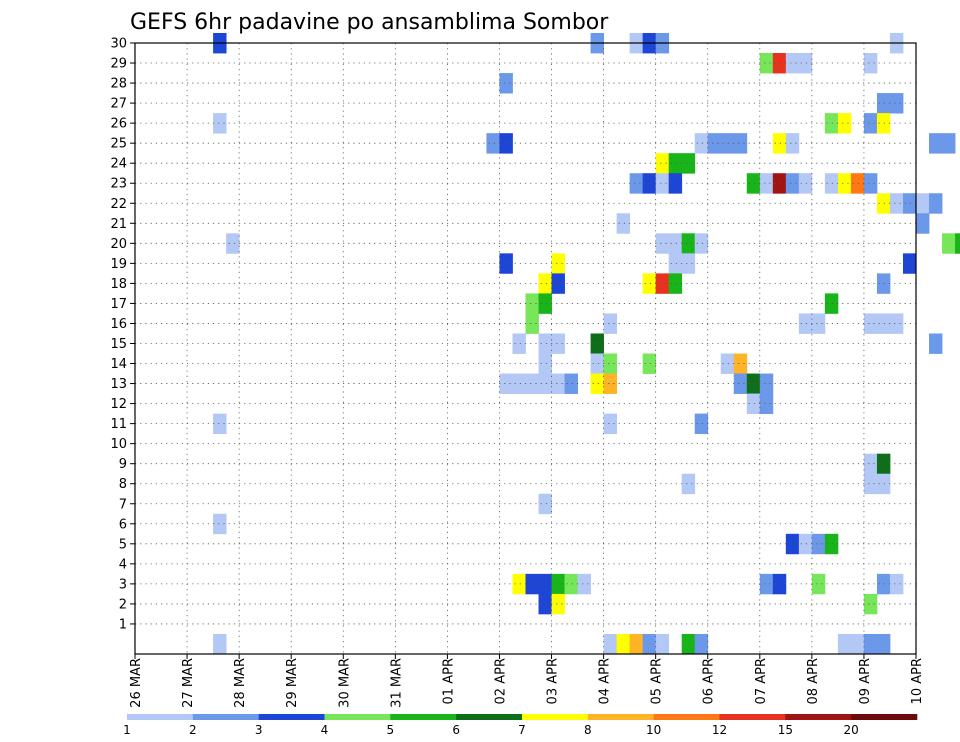  I want to click on x-tick-label: 31 MAR, so click(396, 683).